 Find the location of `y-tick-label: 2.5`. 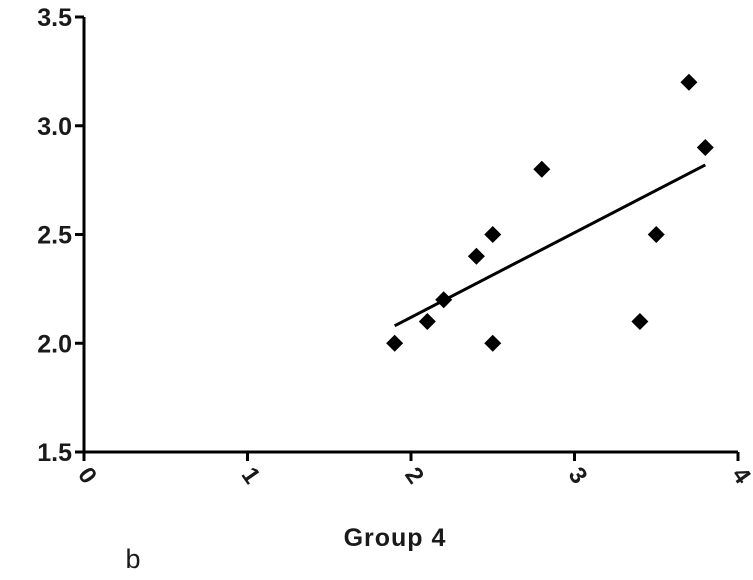

y-tick-label: 2.5 is located at coordinates (54, 236).